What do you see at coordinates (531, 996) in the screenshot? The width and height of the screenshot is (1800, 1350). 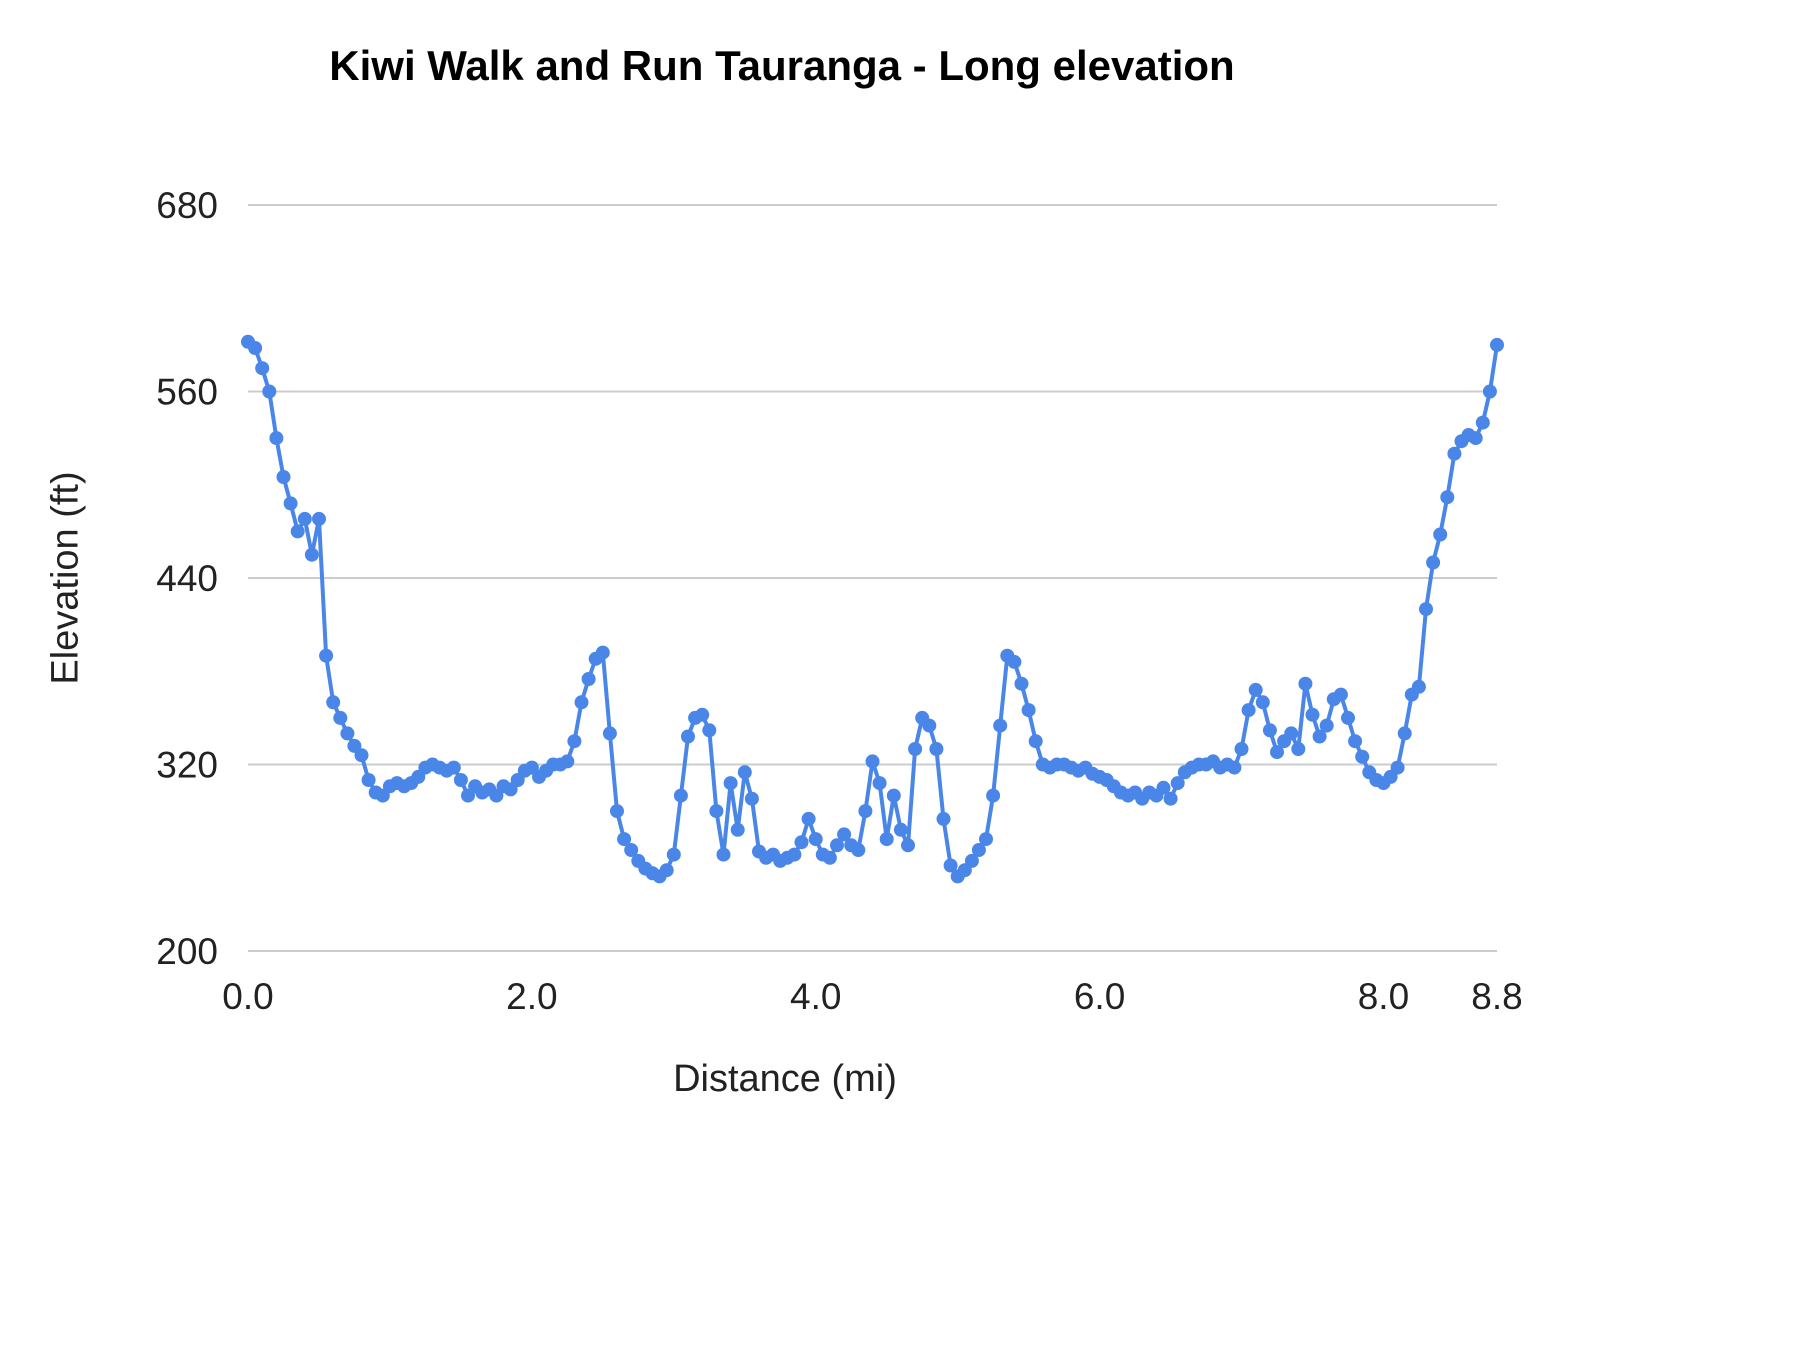 I see `x-tick-label: 2.0` at bounding box center [531, 996].